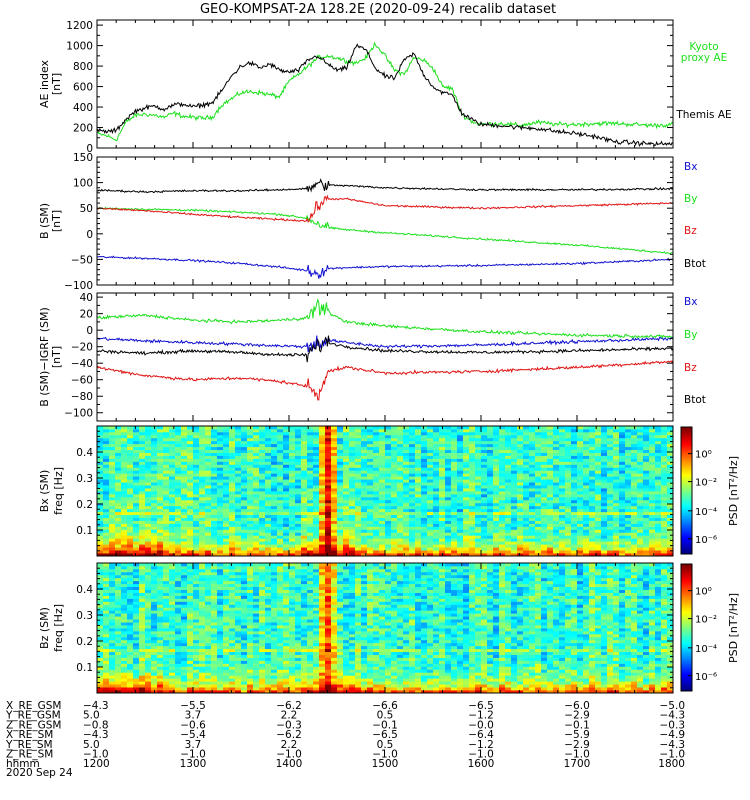  What do you see at coordinates (82, 348) in the screenshot?
I see `y-tick-label: −20` at bounding box center [82, 348].